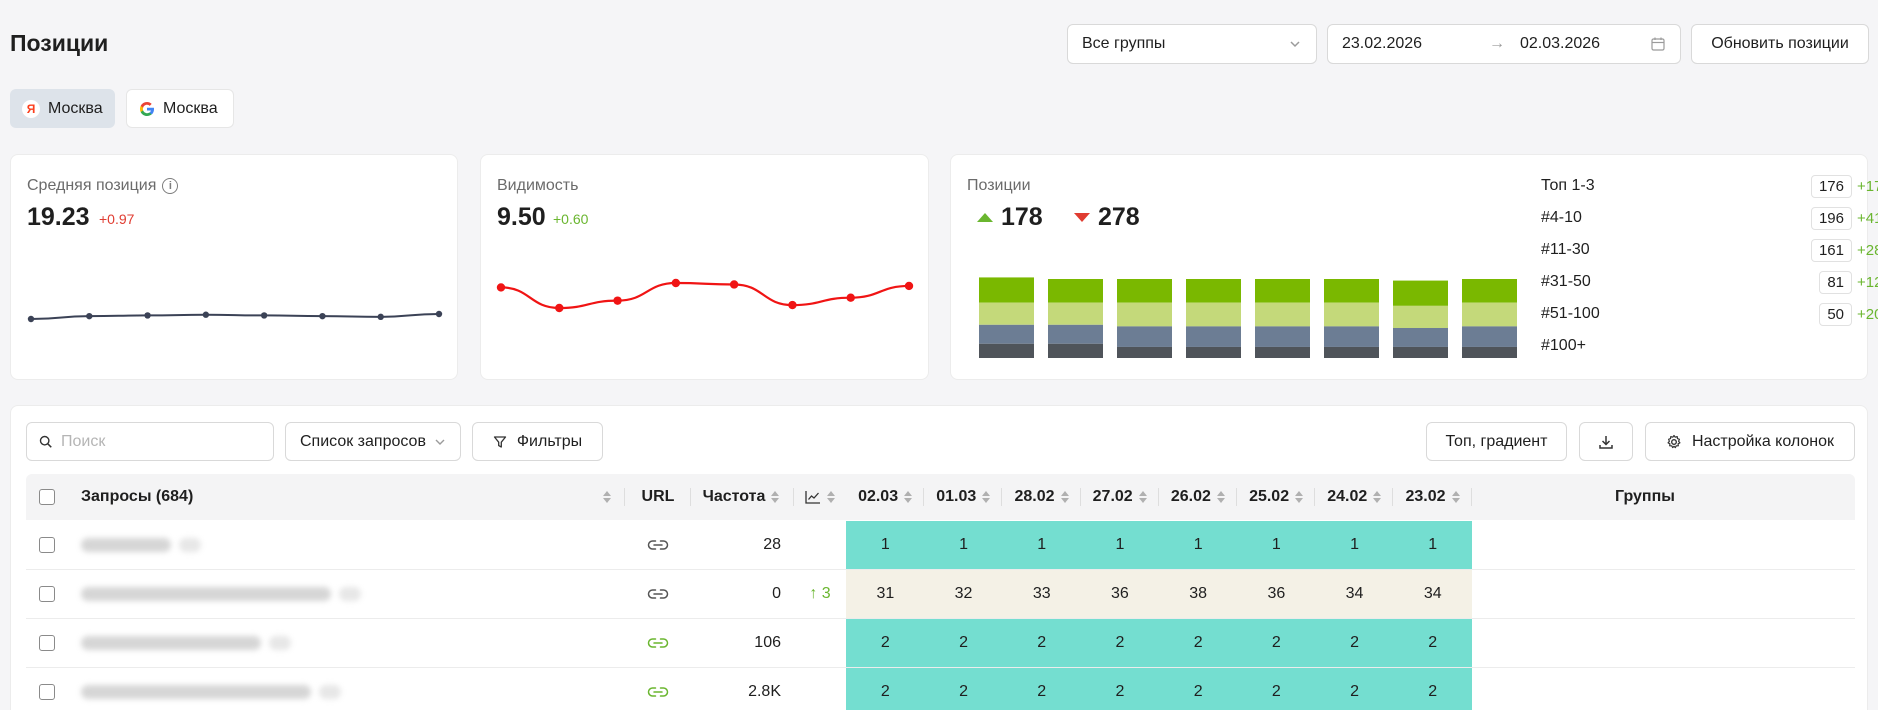  What do you see at coordinates (767, 642) in the screenshot?
I see `frequency-value: 106` at bounding box center [767, 642].